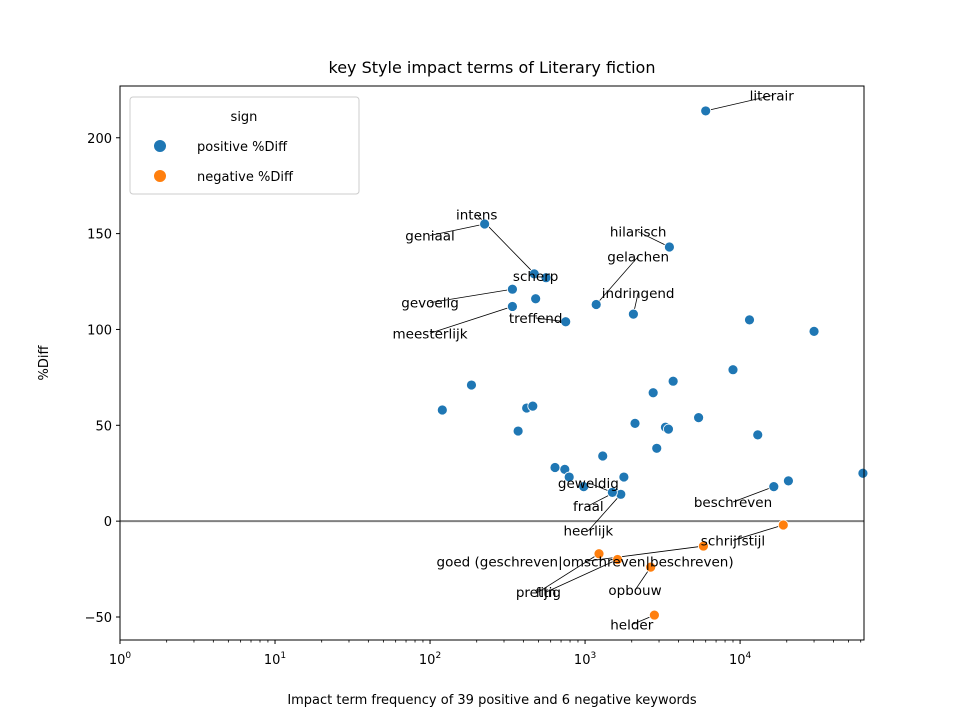  I want to click on annotation-label: fraal, so click(588, 507).